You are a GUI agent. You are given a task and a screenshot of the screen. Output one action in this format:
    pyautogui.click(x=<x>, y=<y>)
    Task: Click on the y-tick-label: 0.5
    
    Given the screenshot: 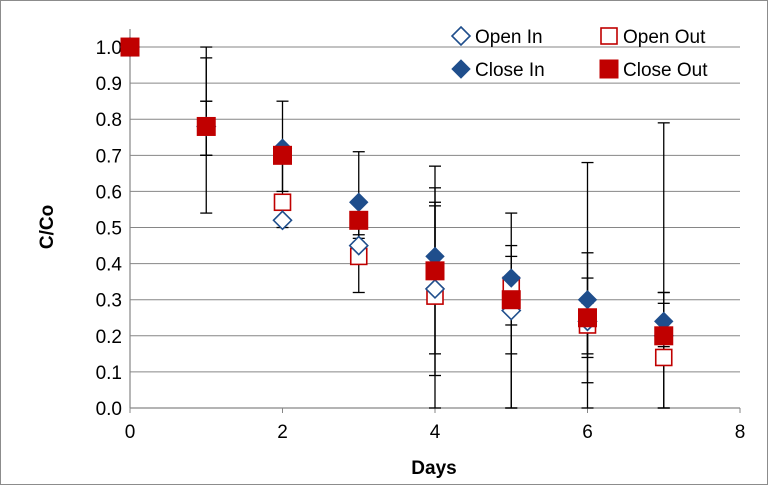 What is the action you would take?
    pyautogui.click(x=109, y=229)
    